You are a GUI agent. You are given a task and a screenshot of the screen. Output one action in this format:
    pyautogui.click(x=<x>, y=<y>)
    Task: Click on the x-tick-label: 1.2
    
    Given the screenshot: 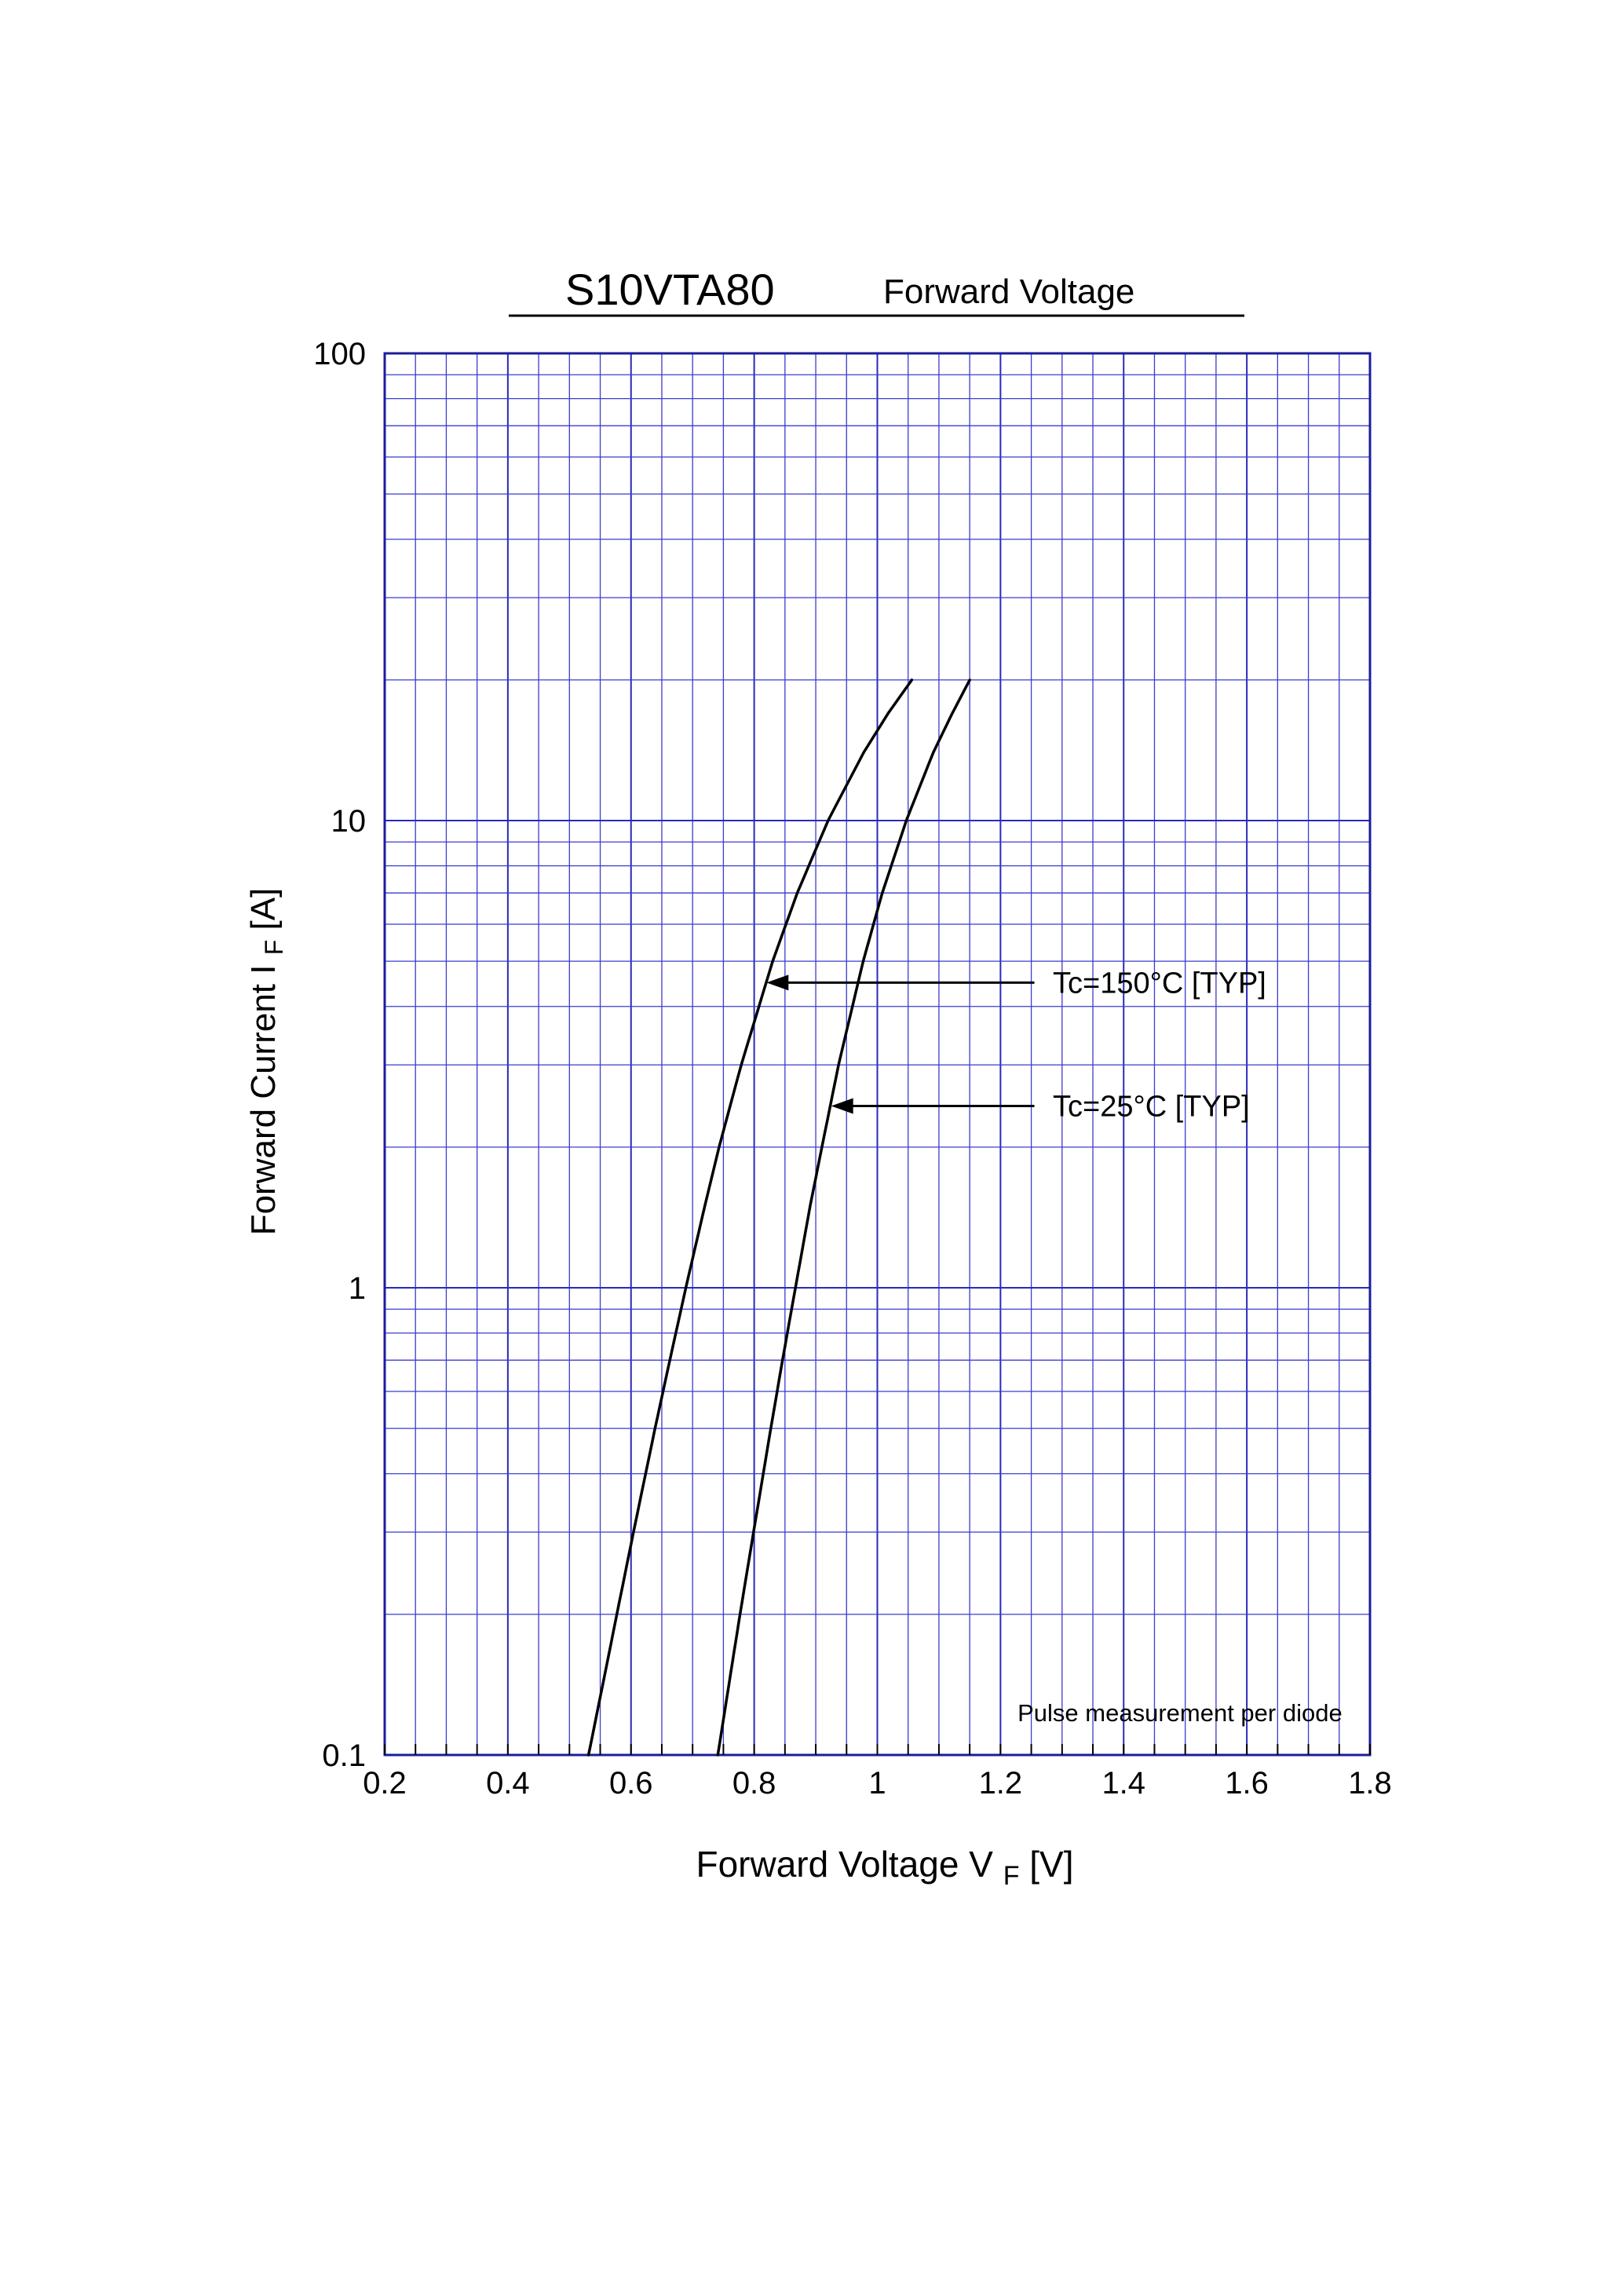 What is the action you would take?
    pyautogui.click(x=1001, y=1784)
    